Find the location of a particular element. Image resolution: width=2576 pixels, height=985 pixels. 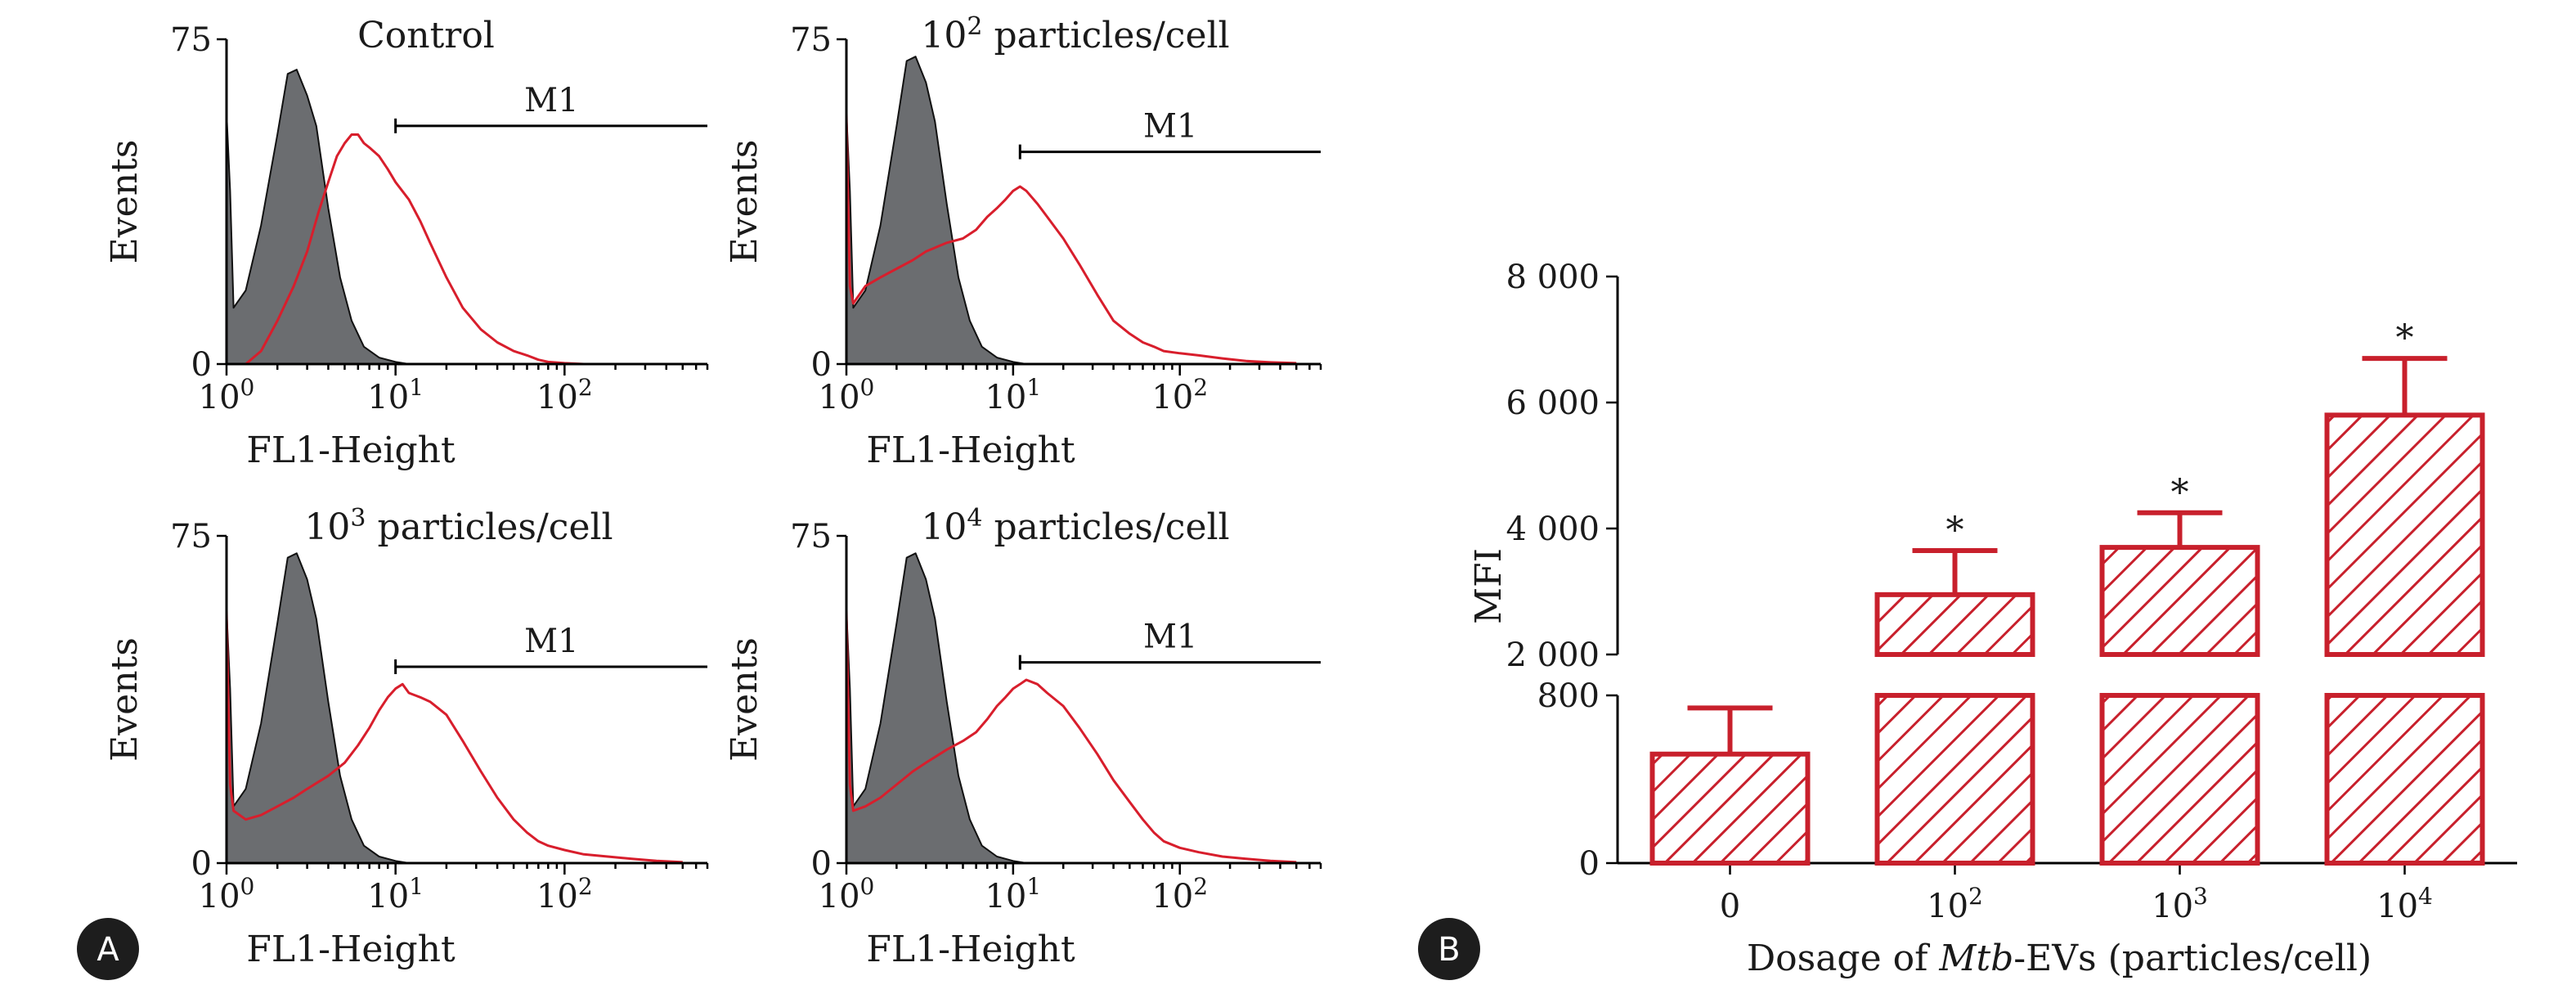

x-tick-label: 10⁴ is located at coordinates (2404, 904).